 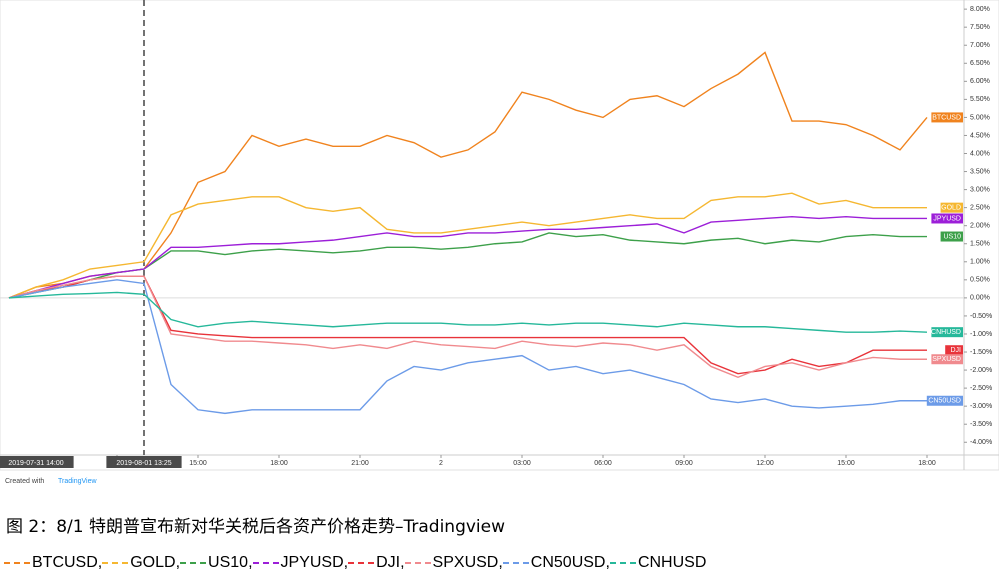 I want to click on end-tag-label: CNHUSD, so click(x=946, y=332).